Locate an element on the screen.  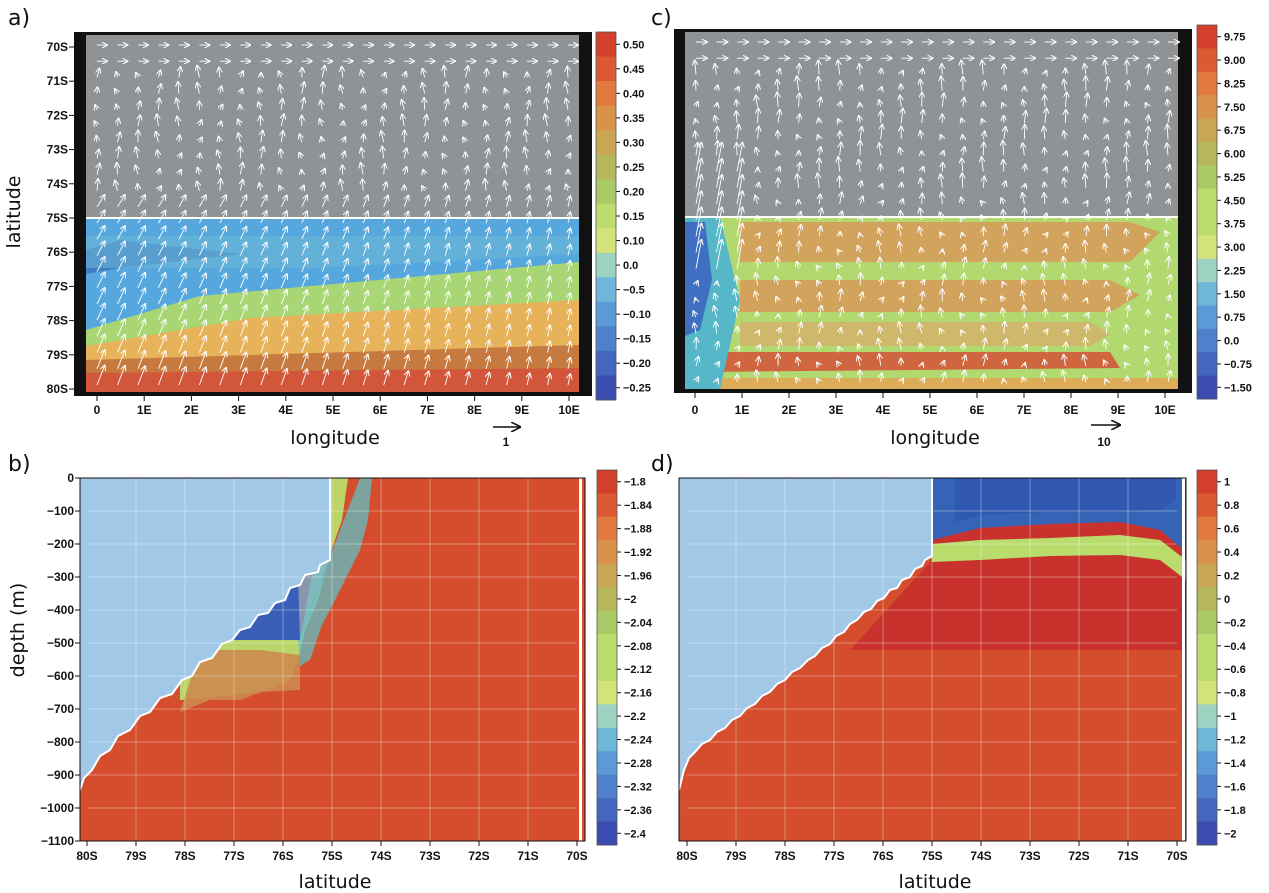
x-tick-label: 2E is located at coordinates (789, 410).